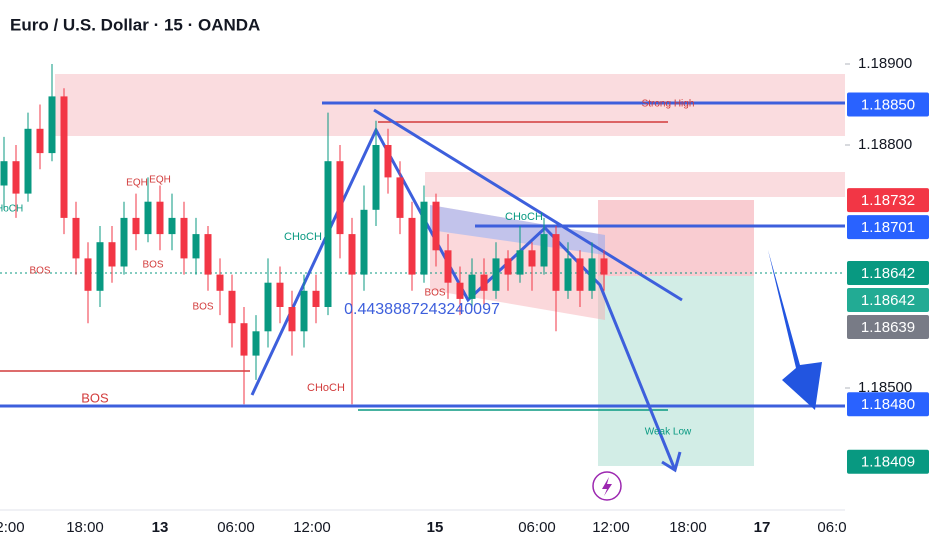 Image resolution: width=932 pixels, height=550 pixels. I want to click on event-icon-bolt, so click(607, 486).